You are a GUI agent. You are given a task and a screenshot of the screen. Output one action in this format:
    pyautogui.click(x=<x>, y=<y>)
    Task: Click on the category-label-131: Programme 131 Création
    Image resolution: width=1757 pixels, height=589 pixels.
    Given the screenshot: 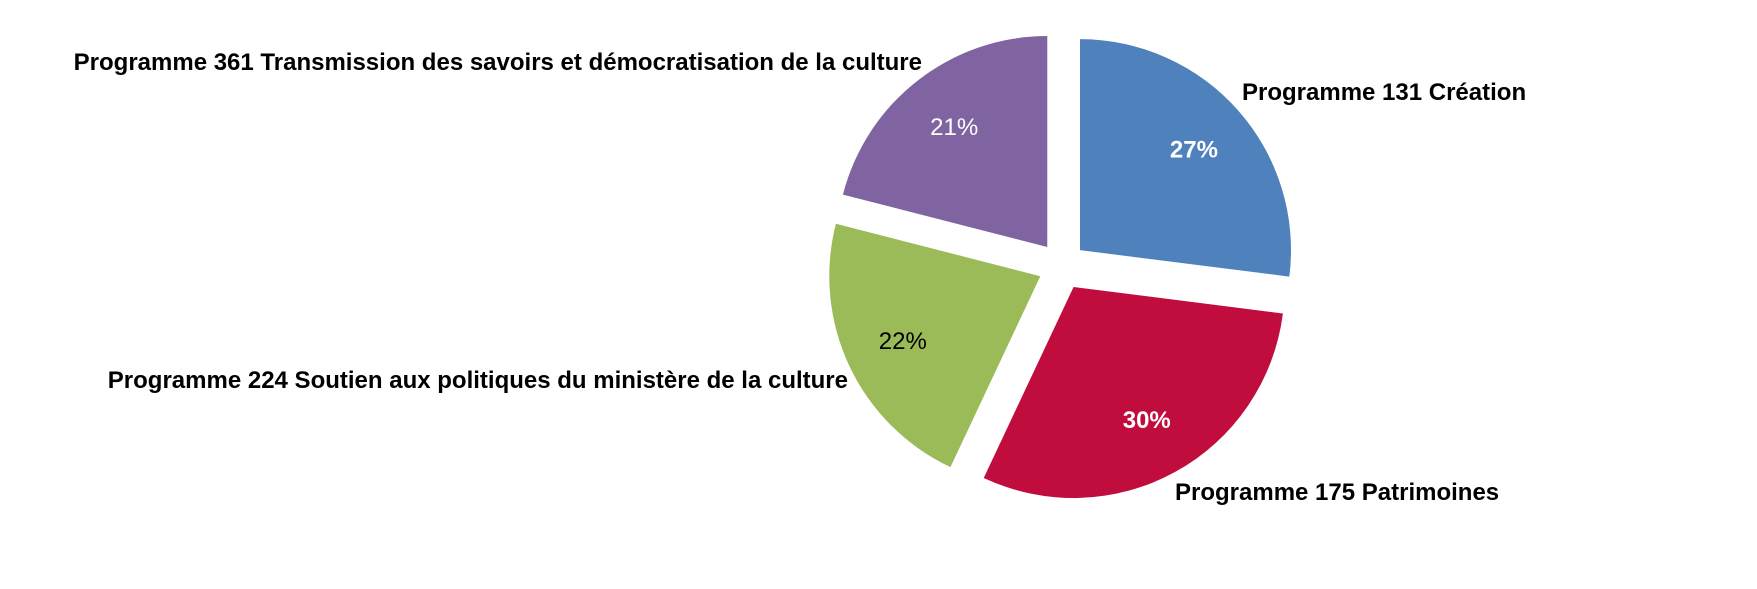 What is the action you would take?
    pyautogui.click(x=1384, y=92)
    